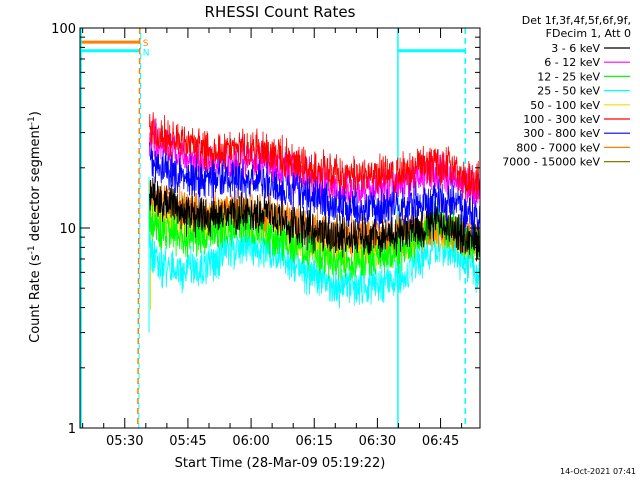 The width and height of the screenshot is (640, 480). I want to click on x-tick-label: 06:15, so click(314, 441).